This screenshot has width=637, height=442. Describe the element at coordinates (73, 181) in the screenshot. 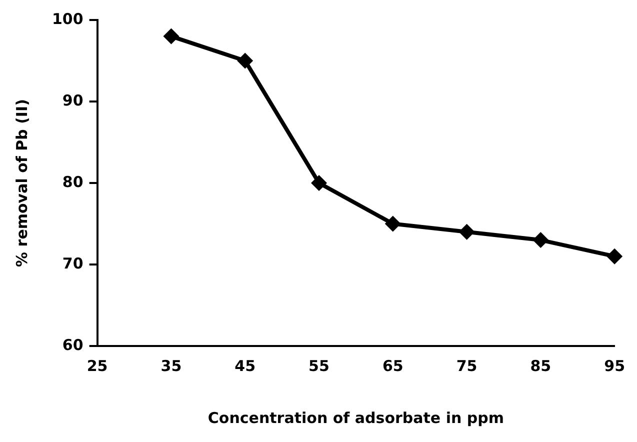

I see `y-tick-label: 80` at that location.